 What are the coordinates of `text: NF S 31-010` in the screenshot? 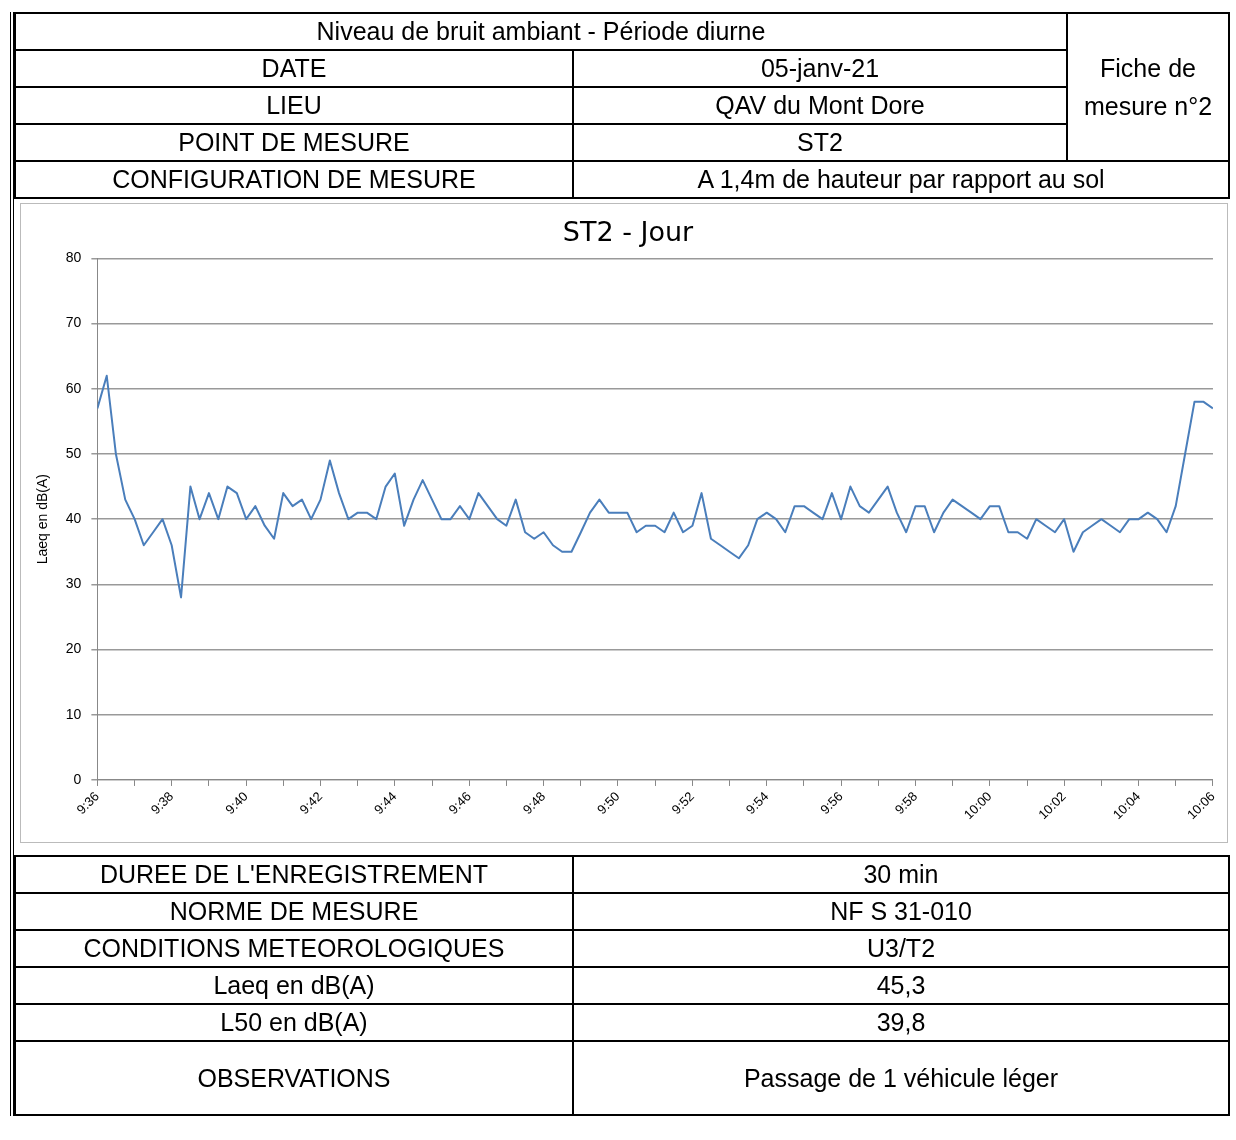 It's located at (901, 911).